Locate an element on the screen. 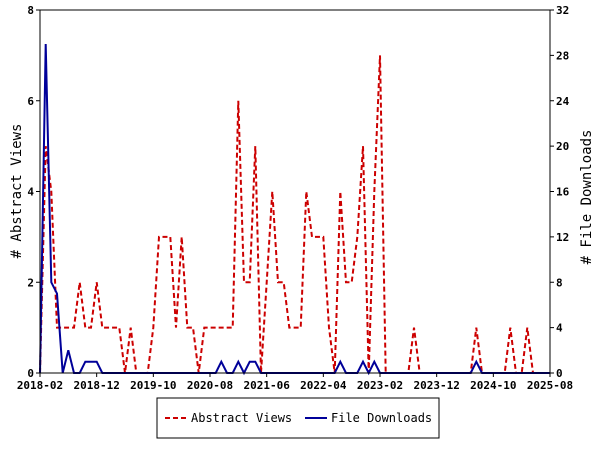 Image resolution: width=600 pixels, height=450 pixels. x-tick-label: 2024-10 is located at coordinates (493, 385).